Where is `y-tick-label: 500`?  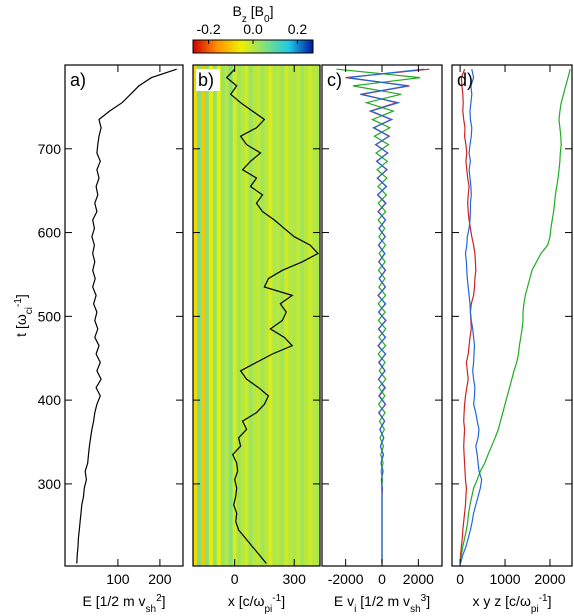 y-tick-label: 500 is located at coordinates (50, 316).